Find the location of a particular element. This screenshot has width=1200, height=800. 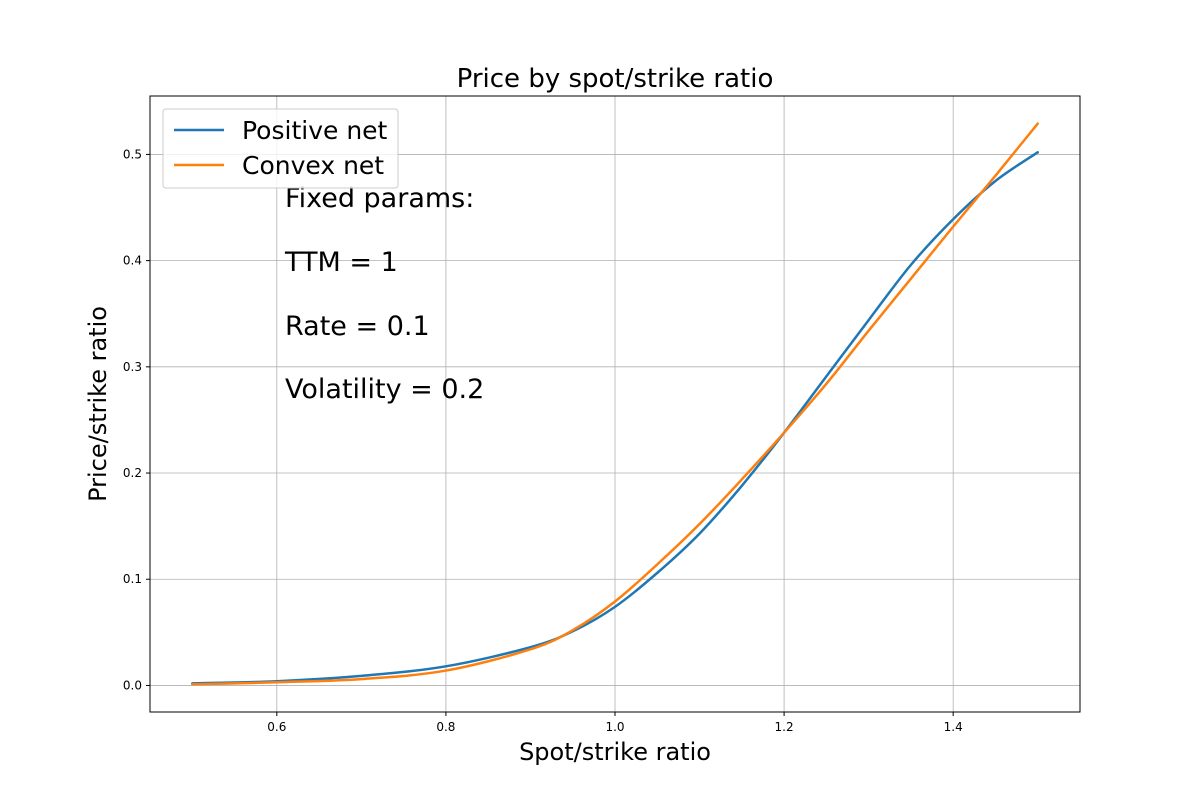

x-tick-label: 1.2 is located at coordinates (784, 727).